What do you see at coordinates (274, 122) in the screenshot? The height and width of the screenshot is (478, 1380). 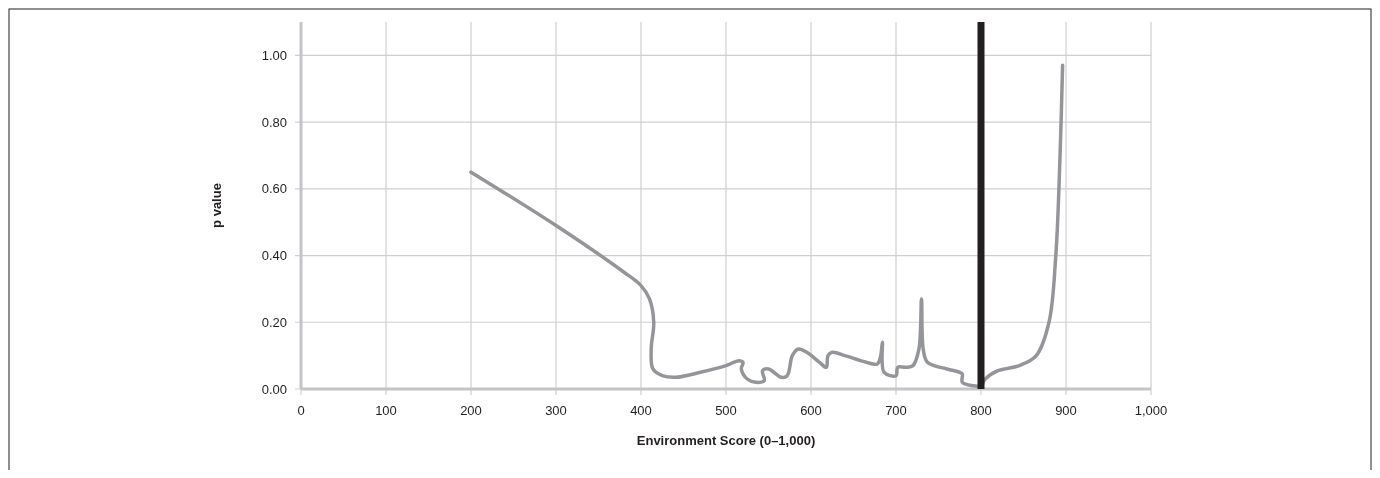 I see `y-tick-label: 0.80` at bounding box center [274, 122].